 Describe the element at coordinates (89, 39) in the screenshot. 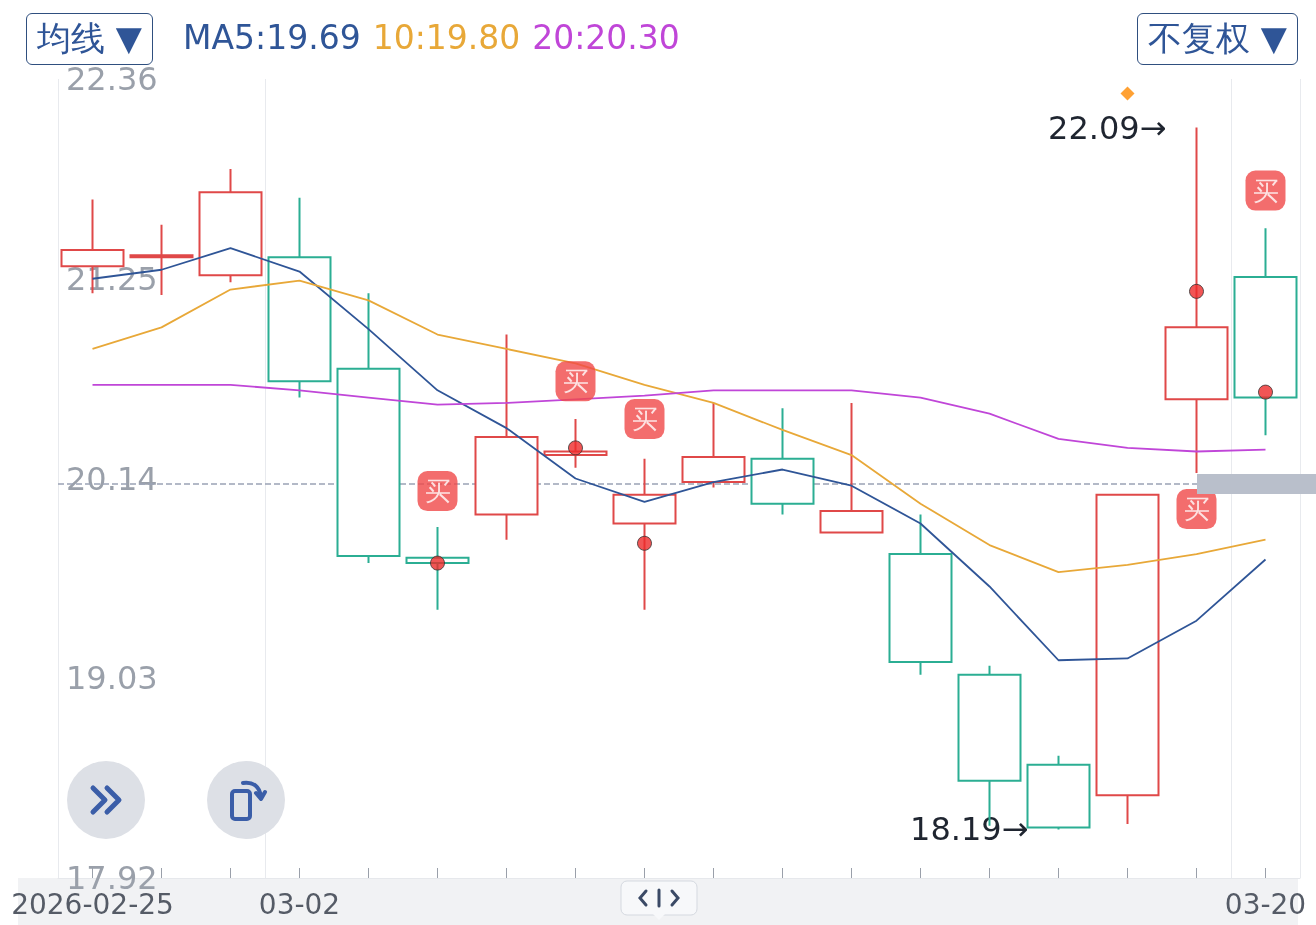

I see `dropdown-menu: 均线 ▼` at that location.